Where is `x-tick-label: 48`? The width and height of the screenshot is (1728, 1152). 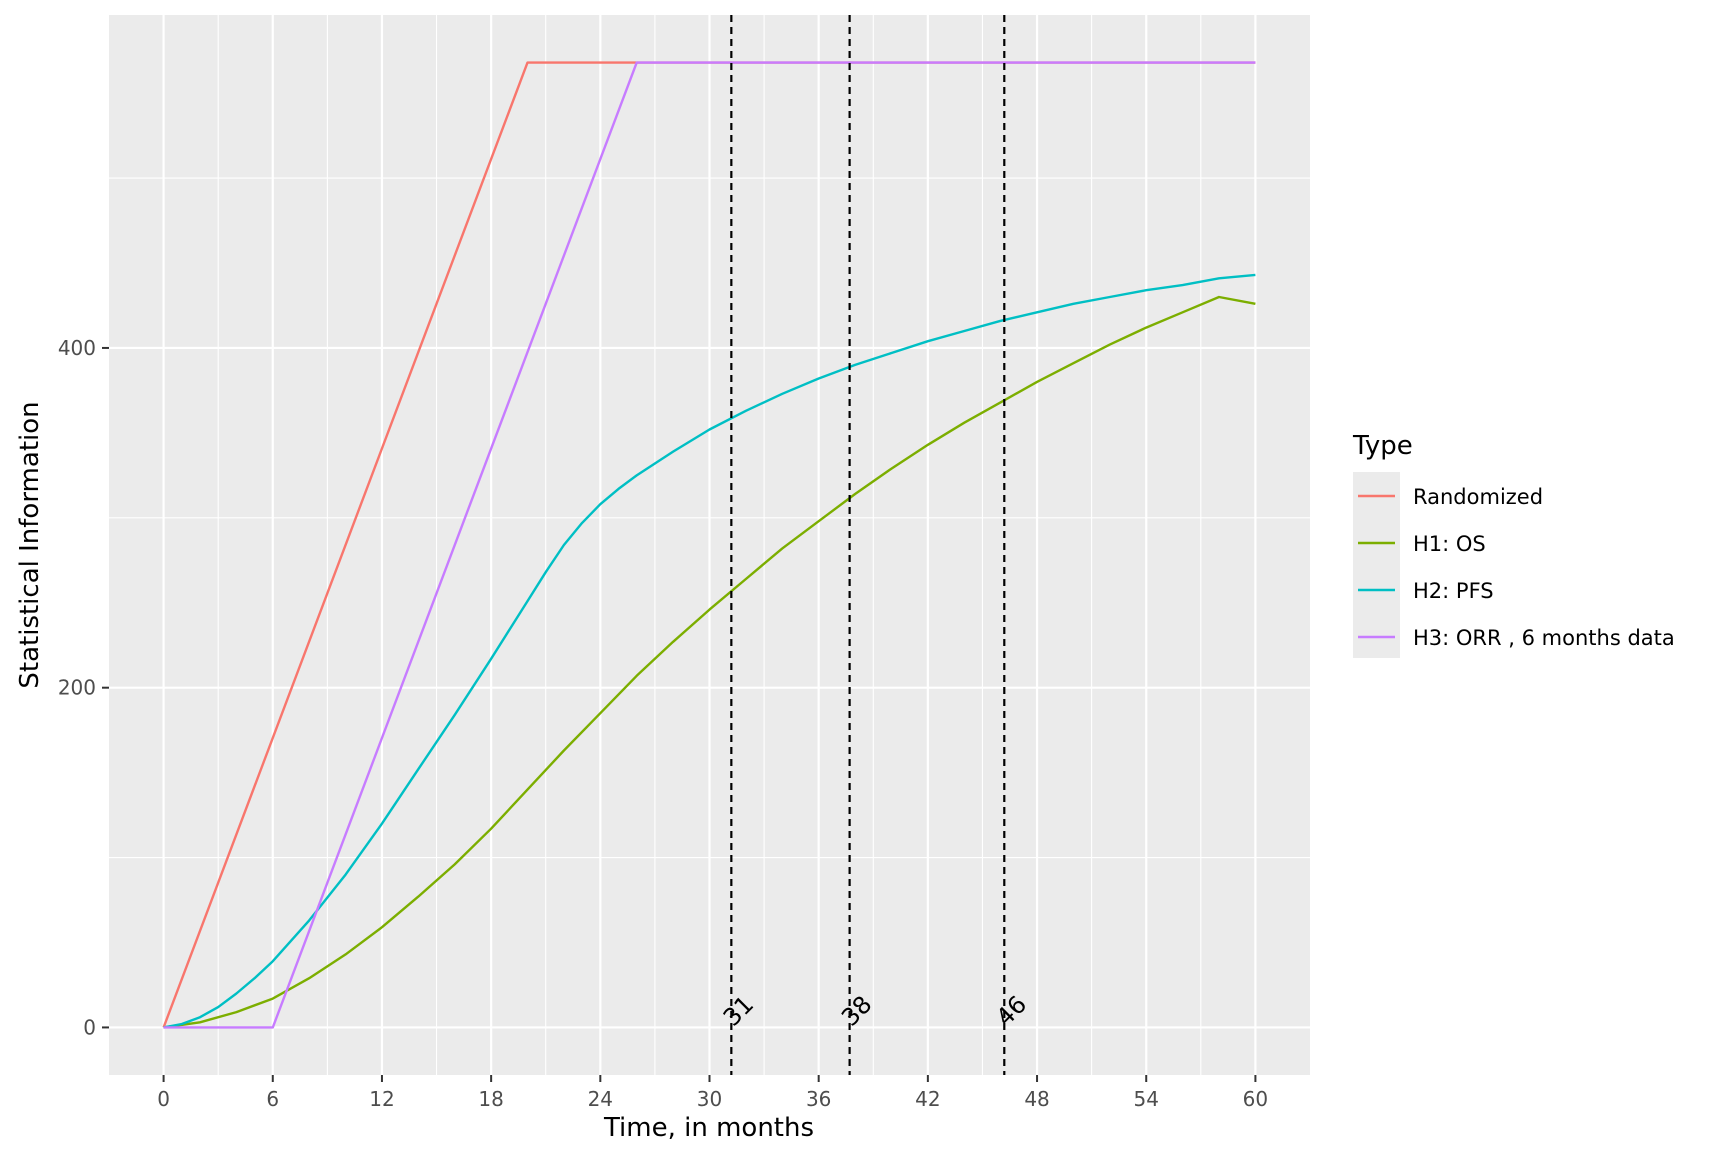 x-tick-label: 48 is located at coordinates (1036, 1099).